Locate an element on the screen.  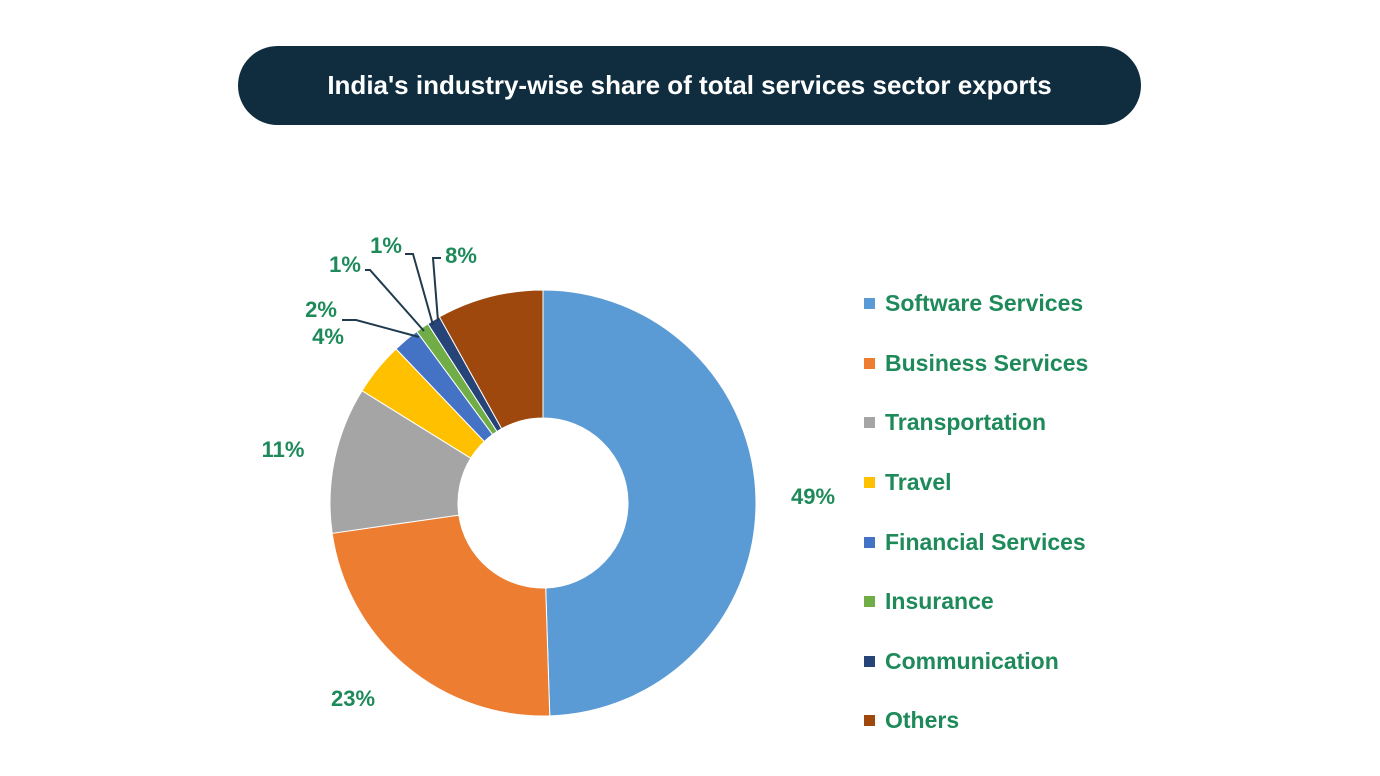
legend-label: Business Services is located at coordinates (987, 362).